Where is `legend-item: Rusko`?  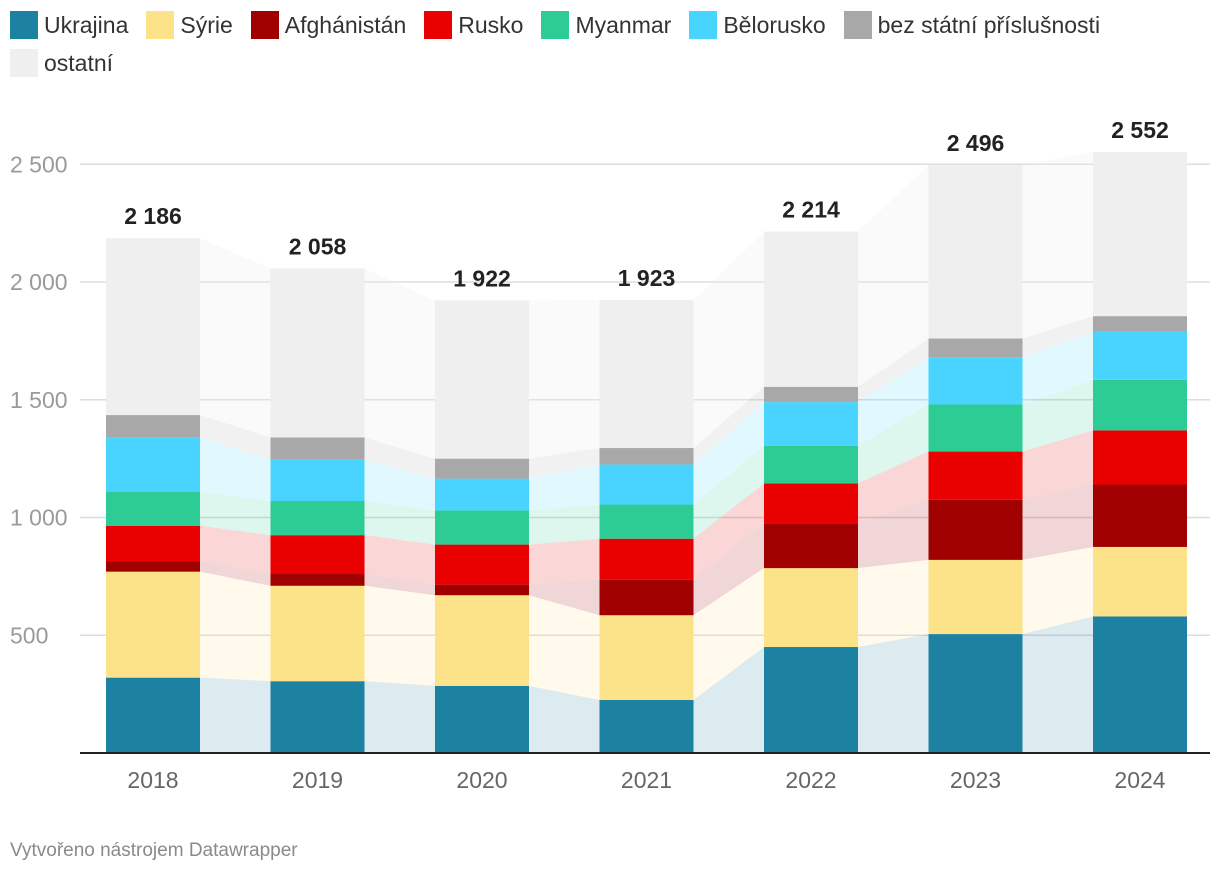 legend-item: Rusko is located at coordinates (473, 25).